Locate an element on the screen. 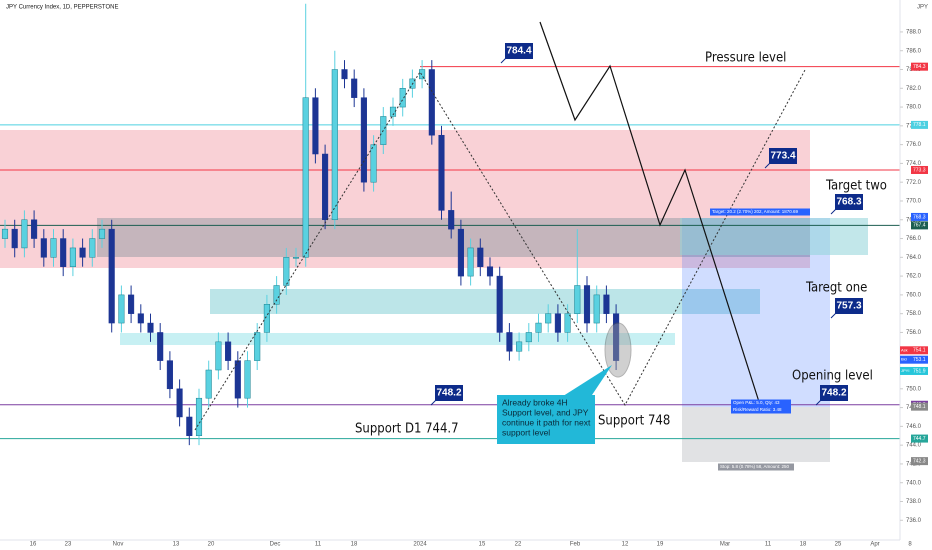 The height and width of the screenshot is (550, 932). price-tag-label: 767.4 is located at coordinates (919, 226).